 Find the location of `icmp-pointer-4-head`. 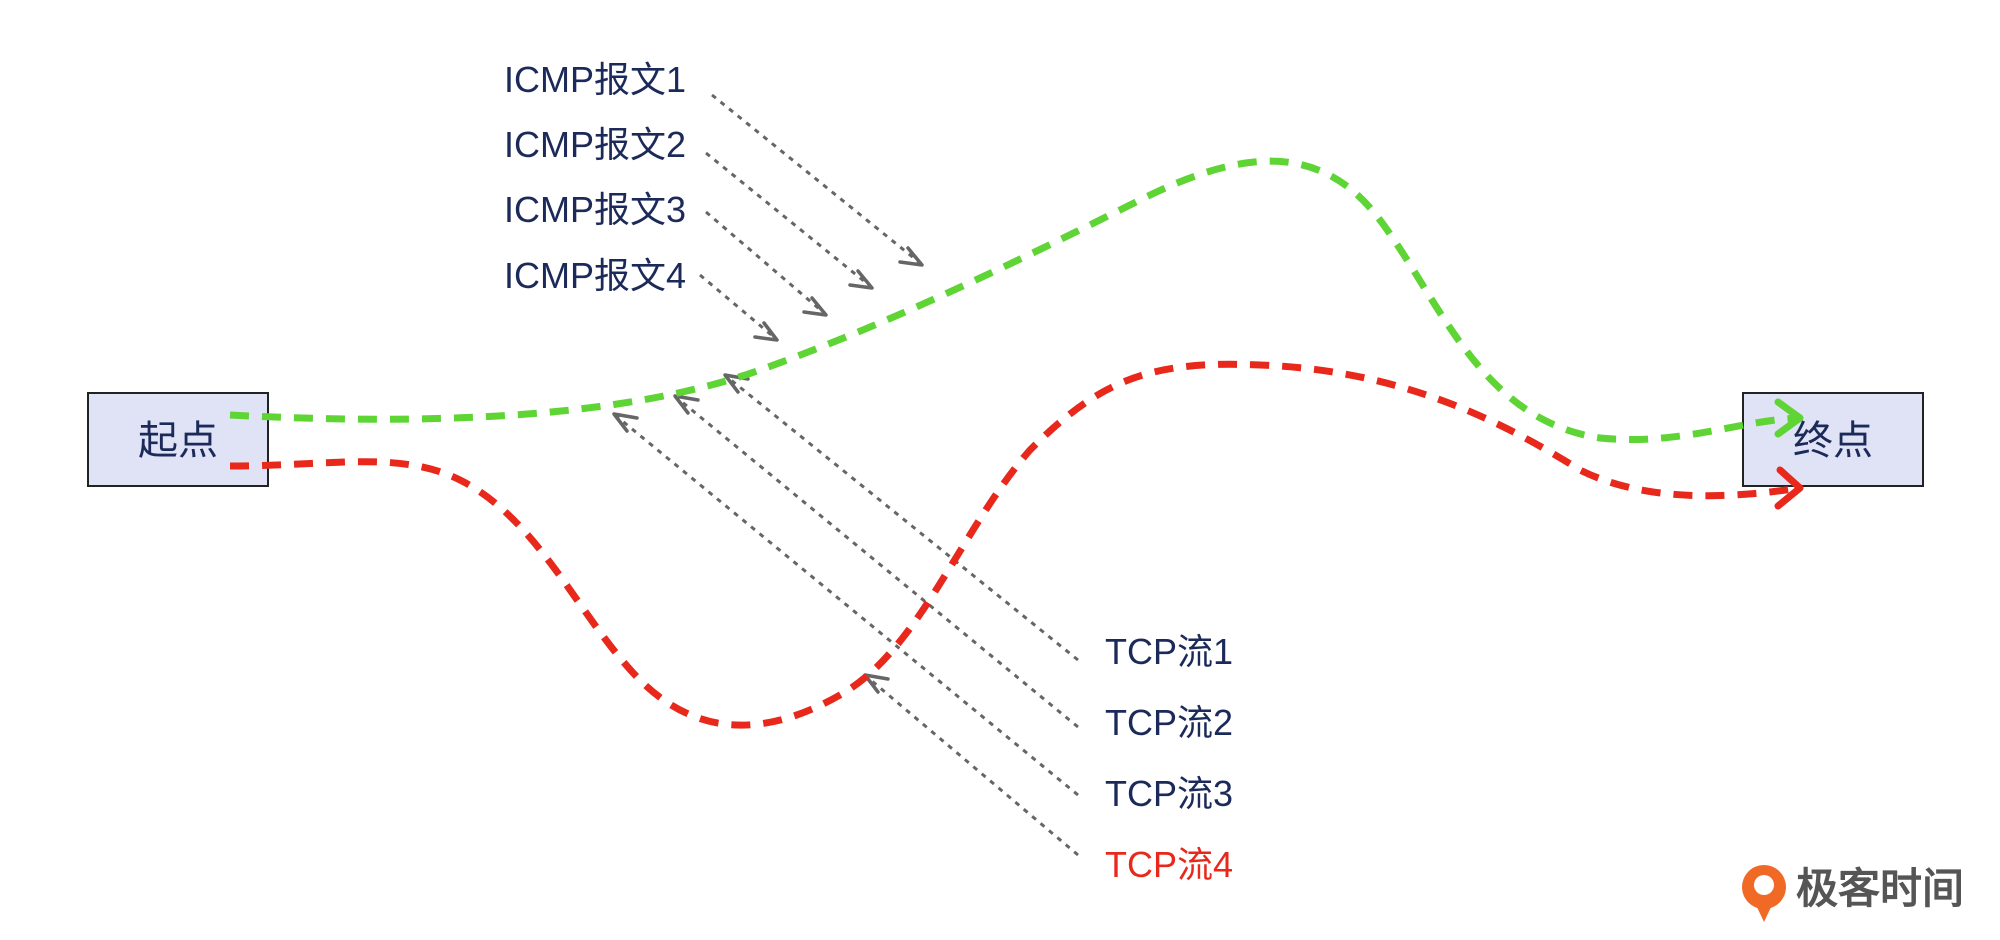

icmp-pointer-4-head is located at coordinates (766, 331).